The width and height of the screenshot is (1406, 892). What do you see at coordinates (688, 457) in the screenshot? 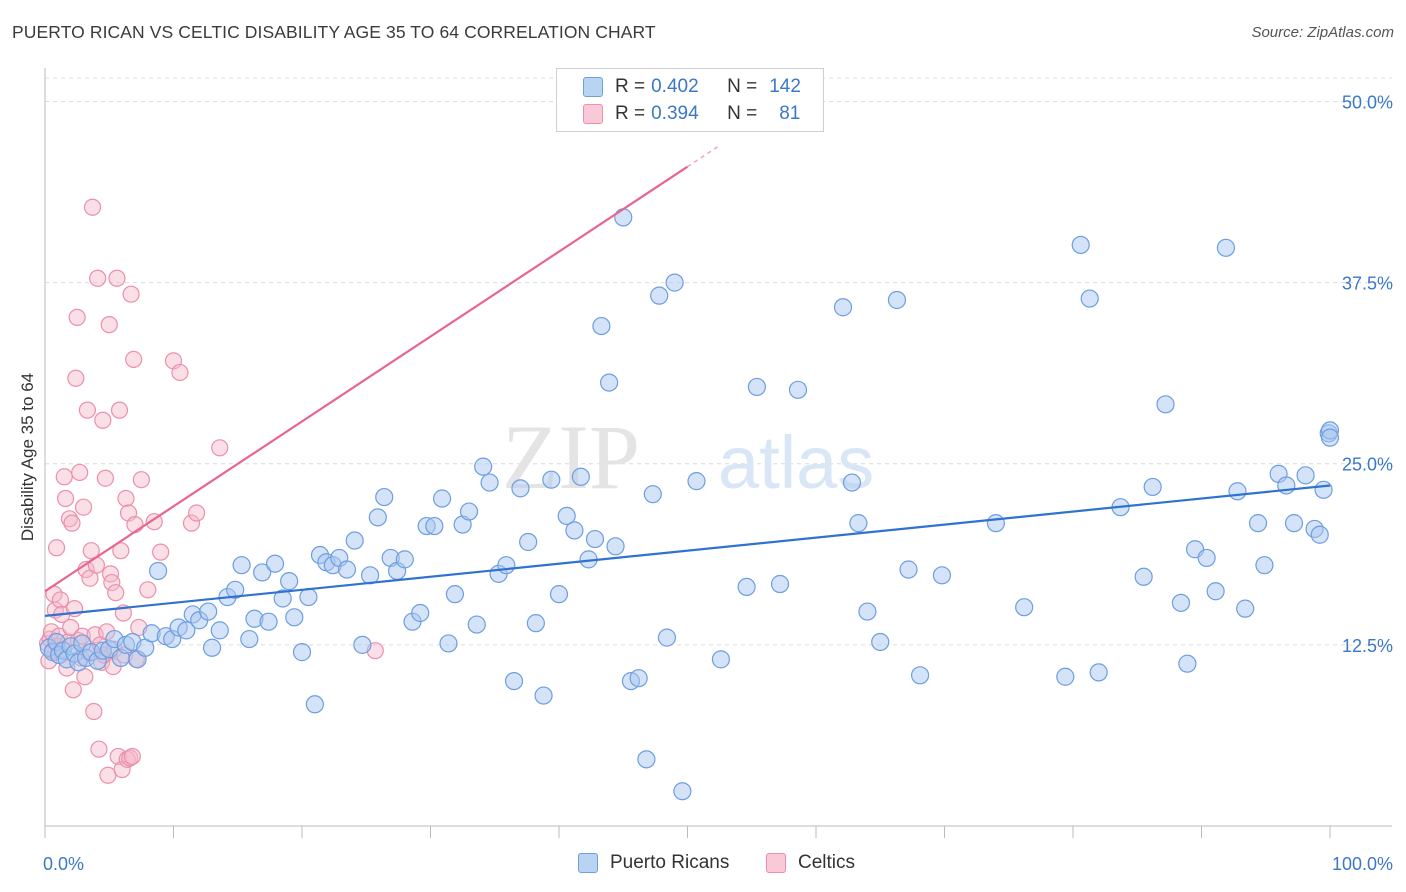
I see `watermark: ZIP atlas` at bounding box center [688, 457].